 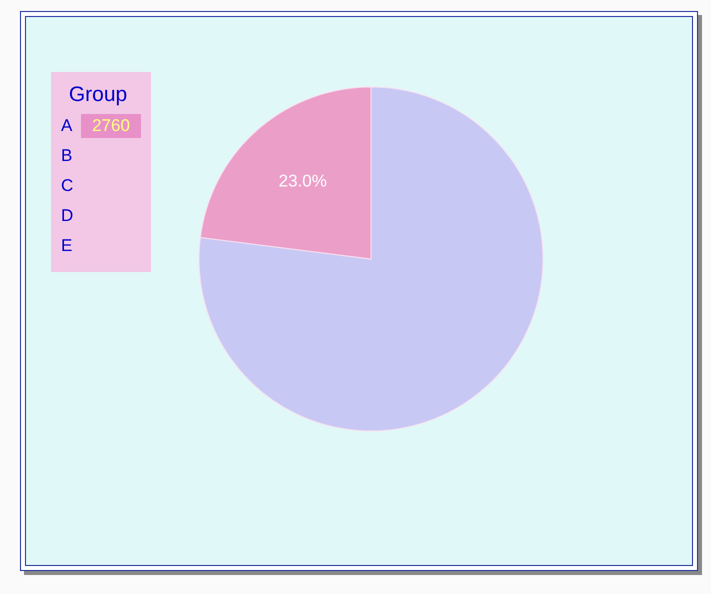 What do you see at coordinates (302, 181) in the screenshot?
I see `data-label: 23.0%` at bounding box center [302, 181].